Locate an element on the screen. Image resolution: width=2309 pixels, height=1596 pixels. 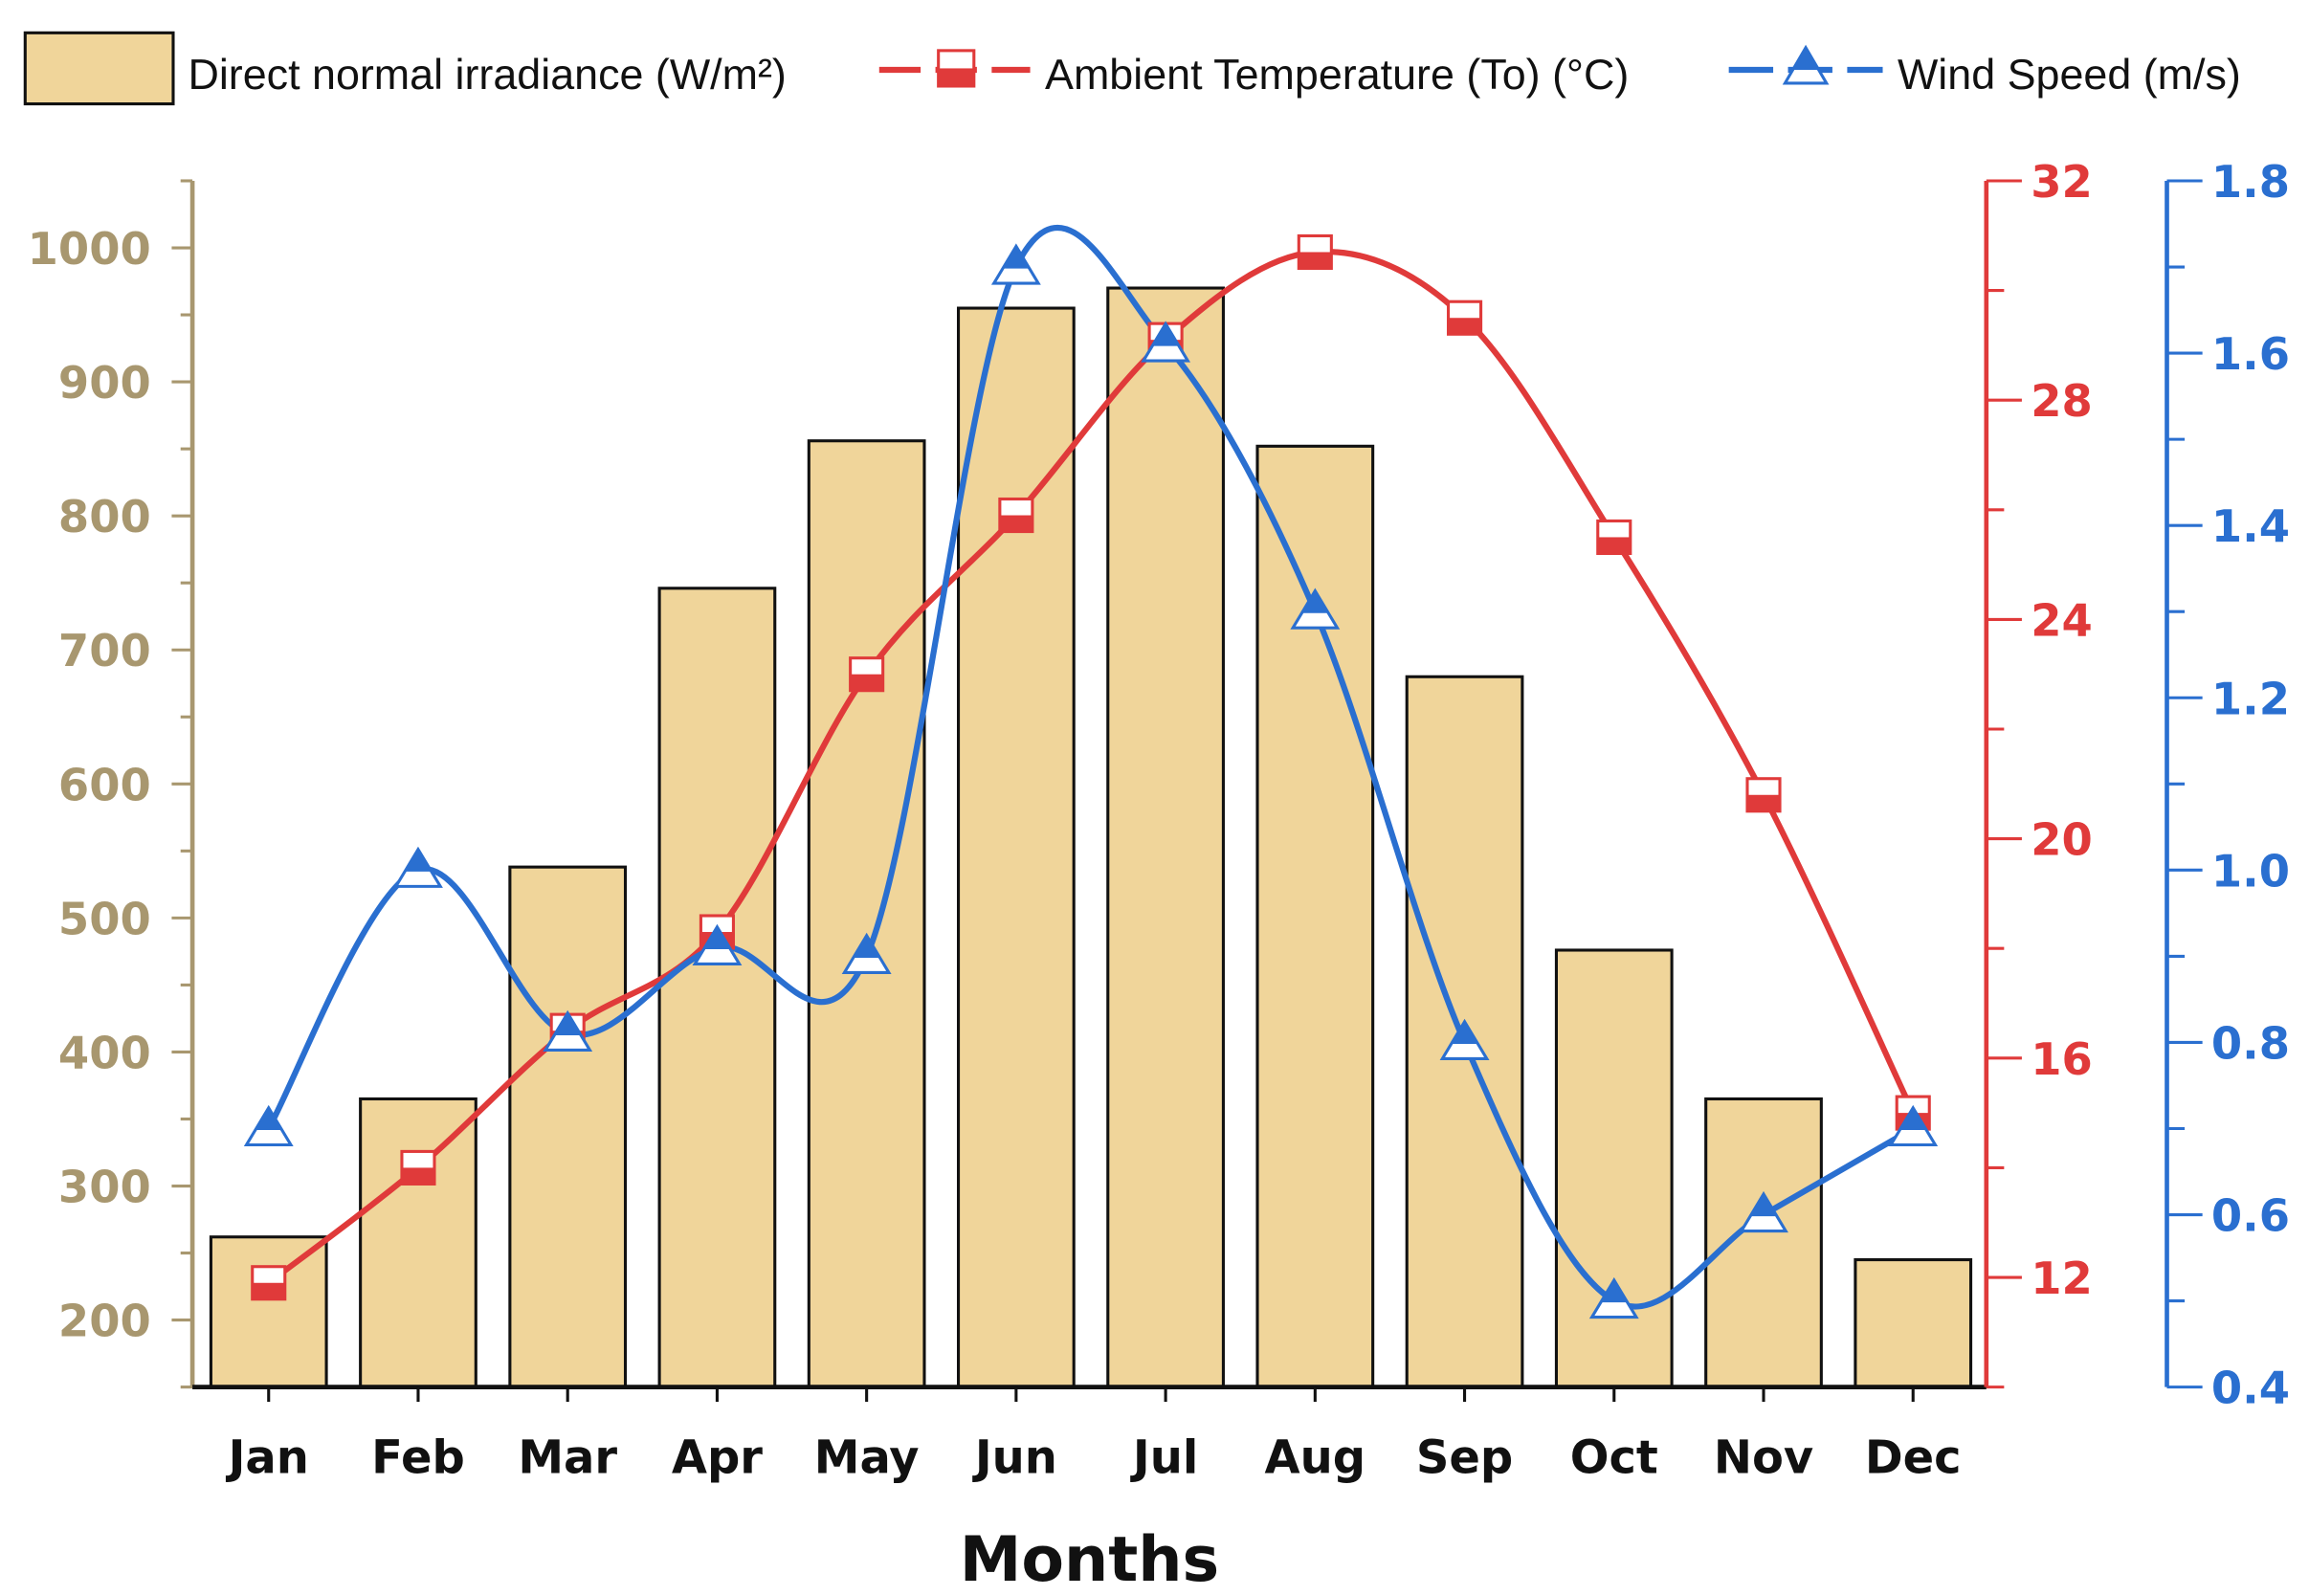
wind-tick-label: 1.6 is located at coordinates (2250, 354).